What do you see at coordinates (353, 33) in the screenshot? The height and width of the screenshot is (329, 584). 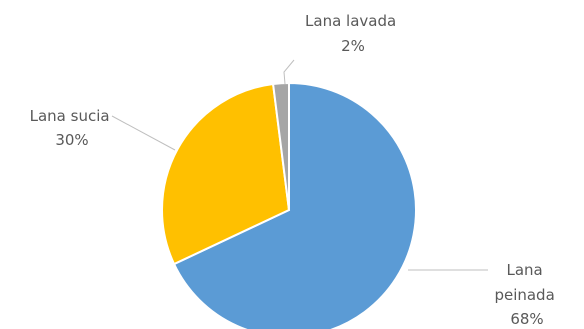 I see `slice-label-lana-lavada: Lana lavada 2%` at bounding box center [353, 33].